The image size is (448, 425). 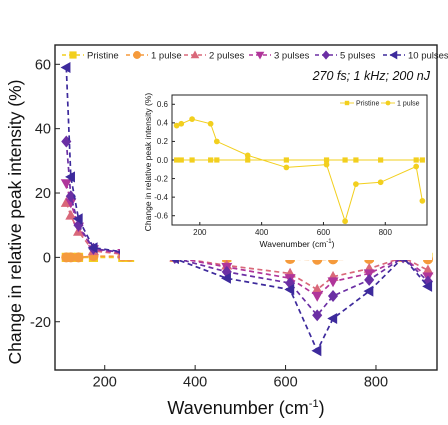 I want to click on main-x-axis-title: Wavenumber (cm-1), so click(x=245, y=408).